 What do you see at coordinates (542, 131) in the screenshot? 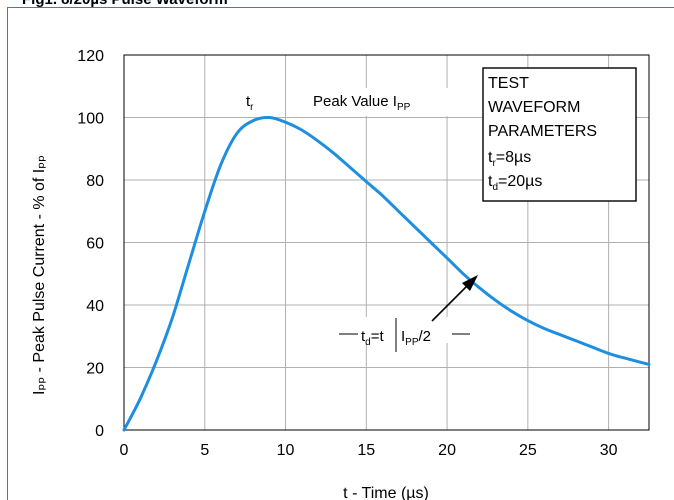
I see `parameters-line-3: PARAMETERS` at bounding box center [542, 131].